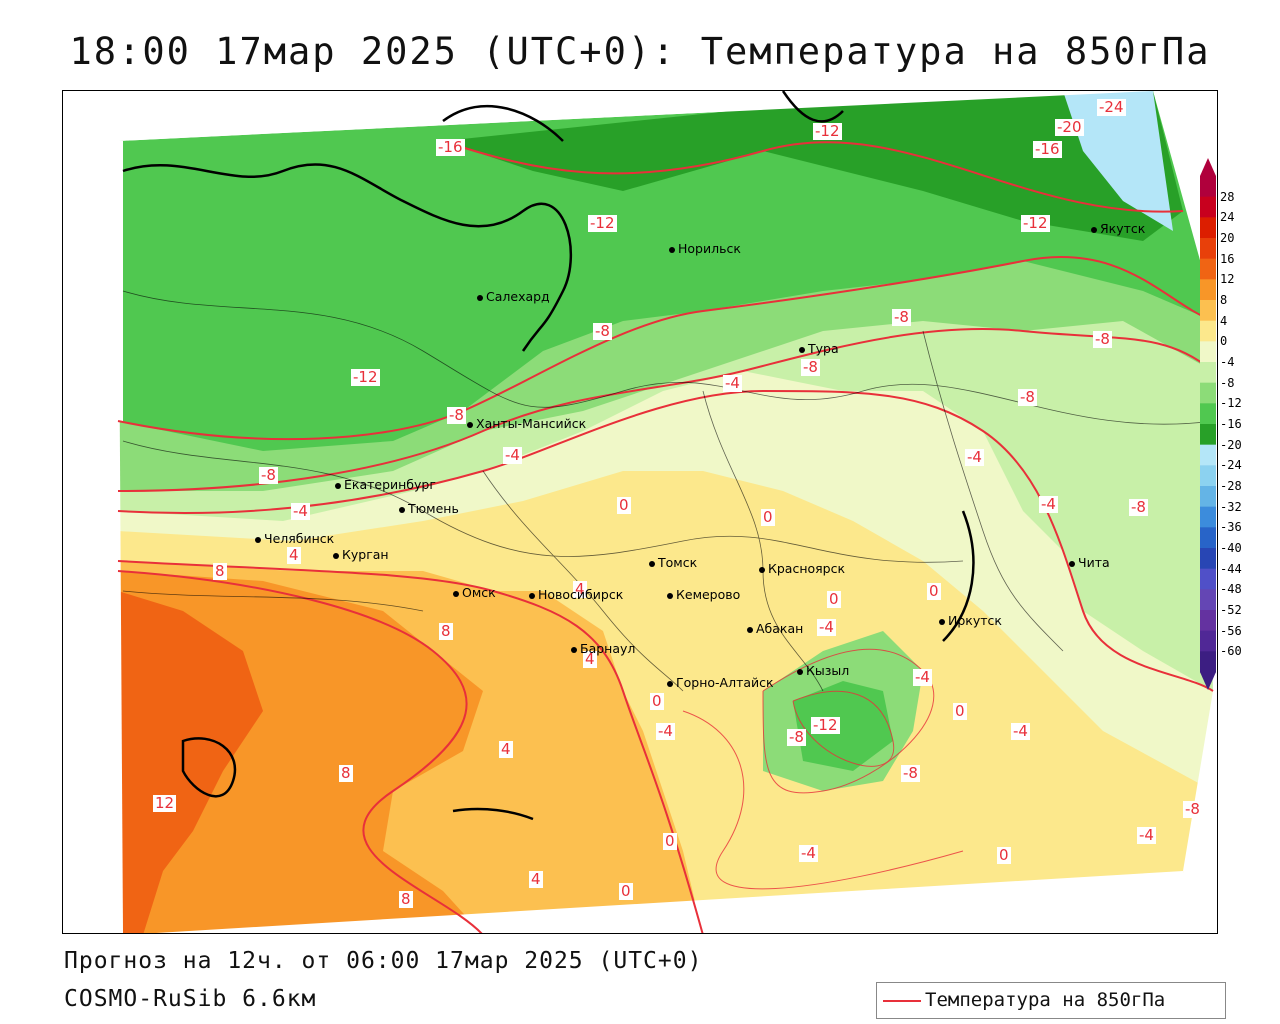 Image resolution: width=1280 pixels, height=1024 pixels. What do you see at coordinates (1227, 258) in the screenshot?
I see `colorbar-tick-label: 16` at bounding box center [1227, 258].